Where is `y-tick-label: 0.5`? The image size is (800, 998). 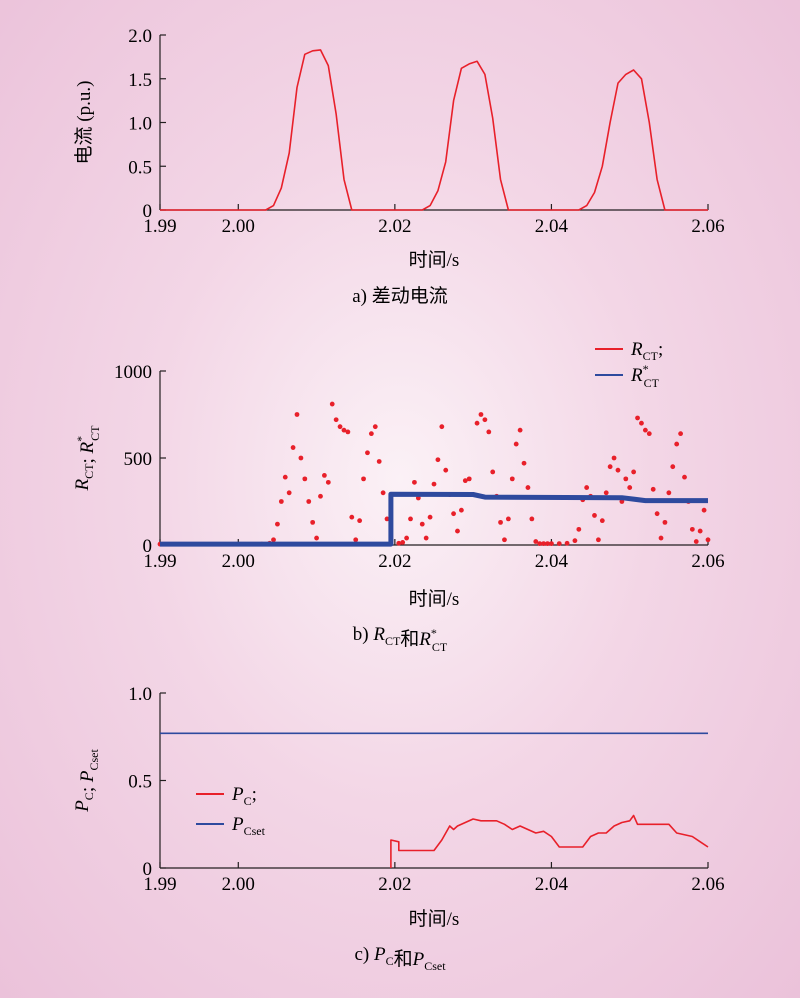
y-tick-label: 0.5 is located at coordinates (140, 782).